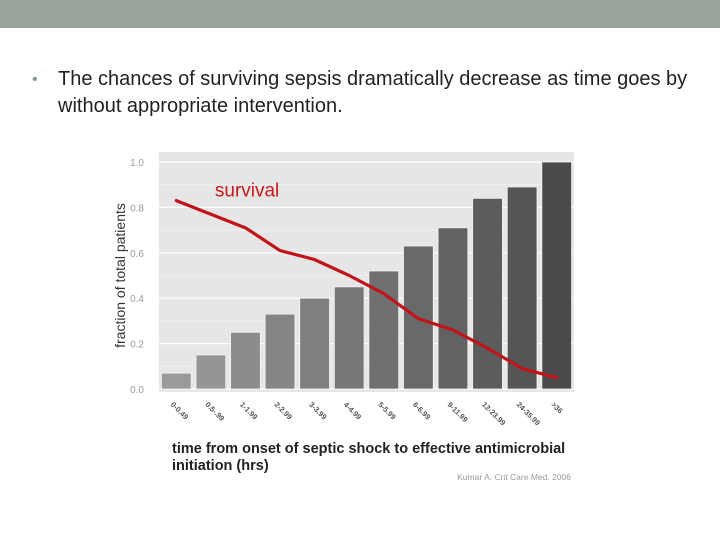 This screenshot has width=720, height=540. What do you see at coordinates (458, 412) in the screenshot?
I see `x-tick-label: 9-11.99` at bounding box center [458, 412].